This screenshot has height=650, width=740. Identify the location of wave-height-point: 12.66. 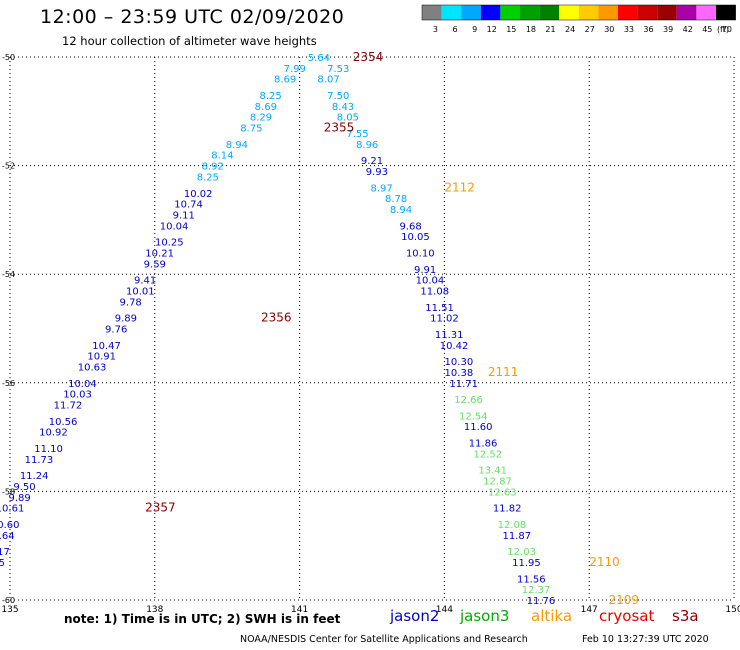
(468, 400).